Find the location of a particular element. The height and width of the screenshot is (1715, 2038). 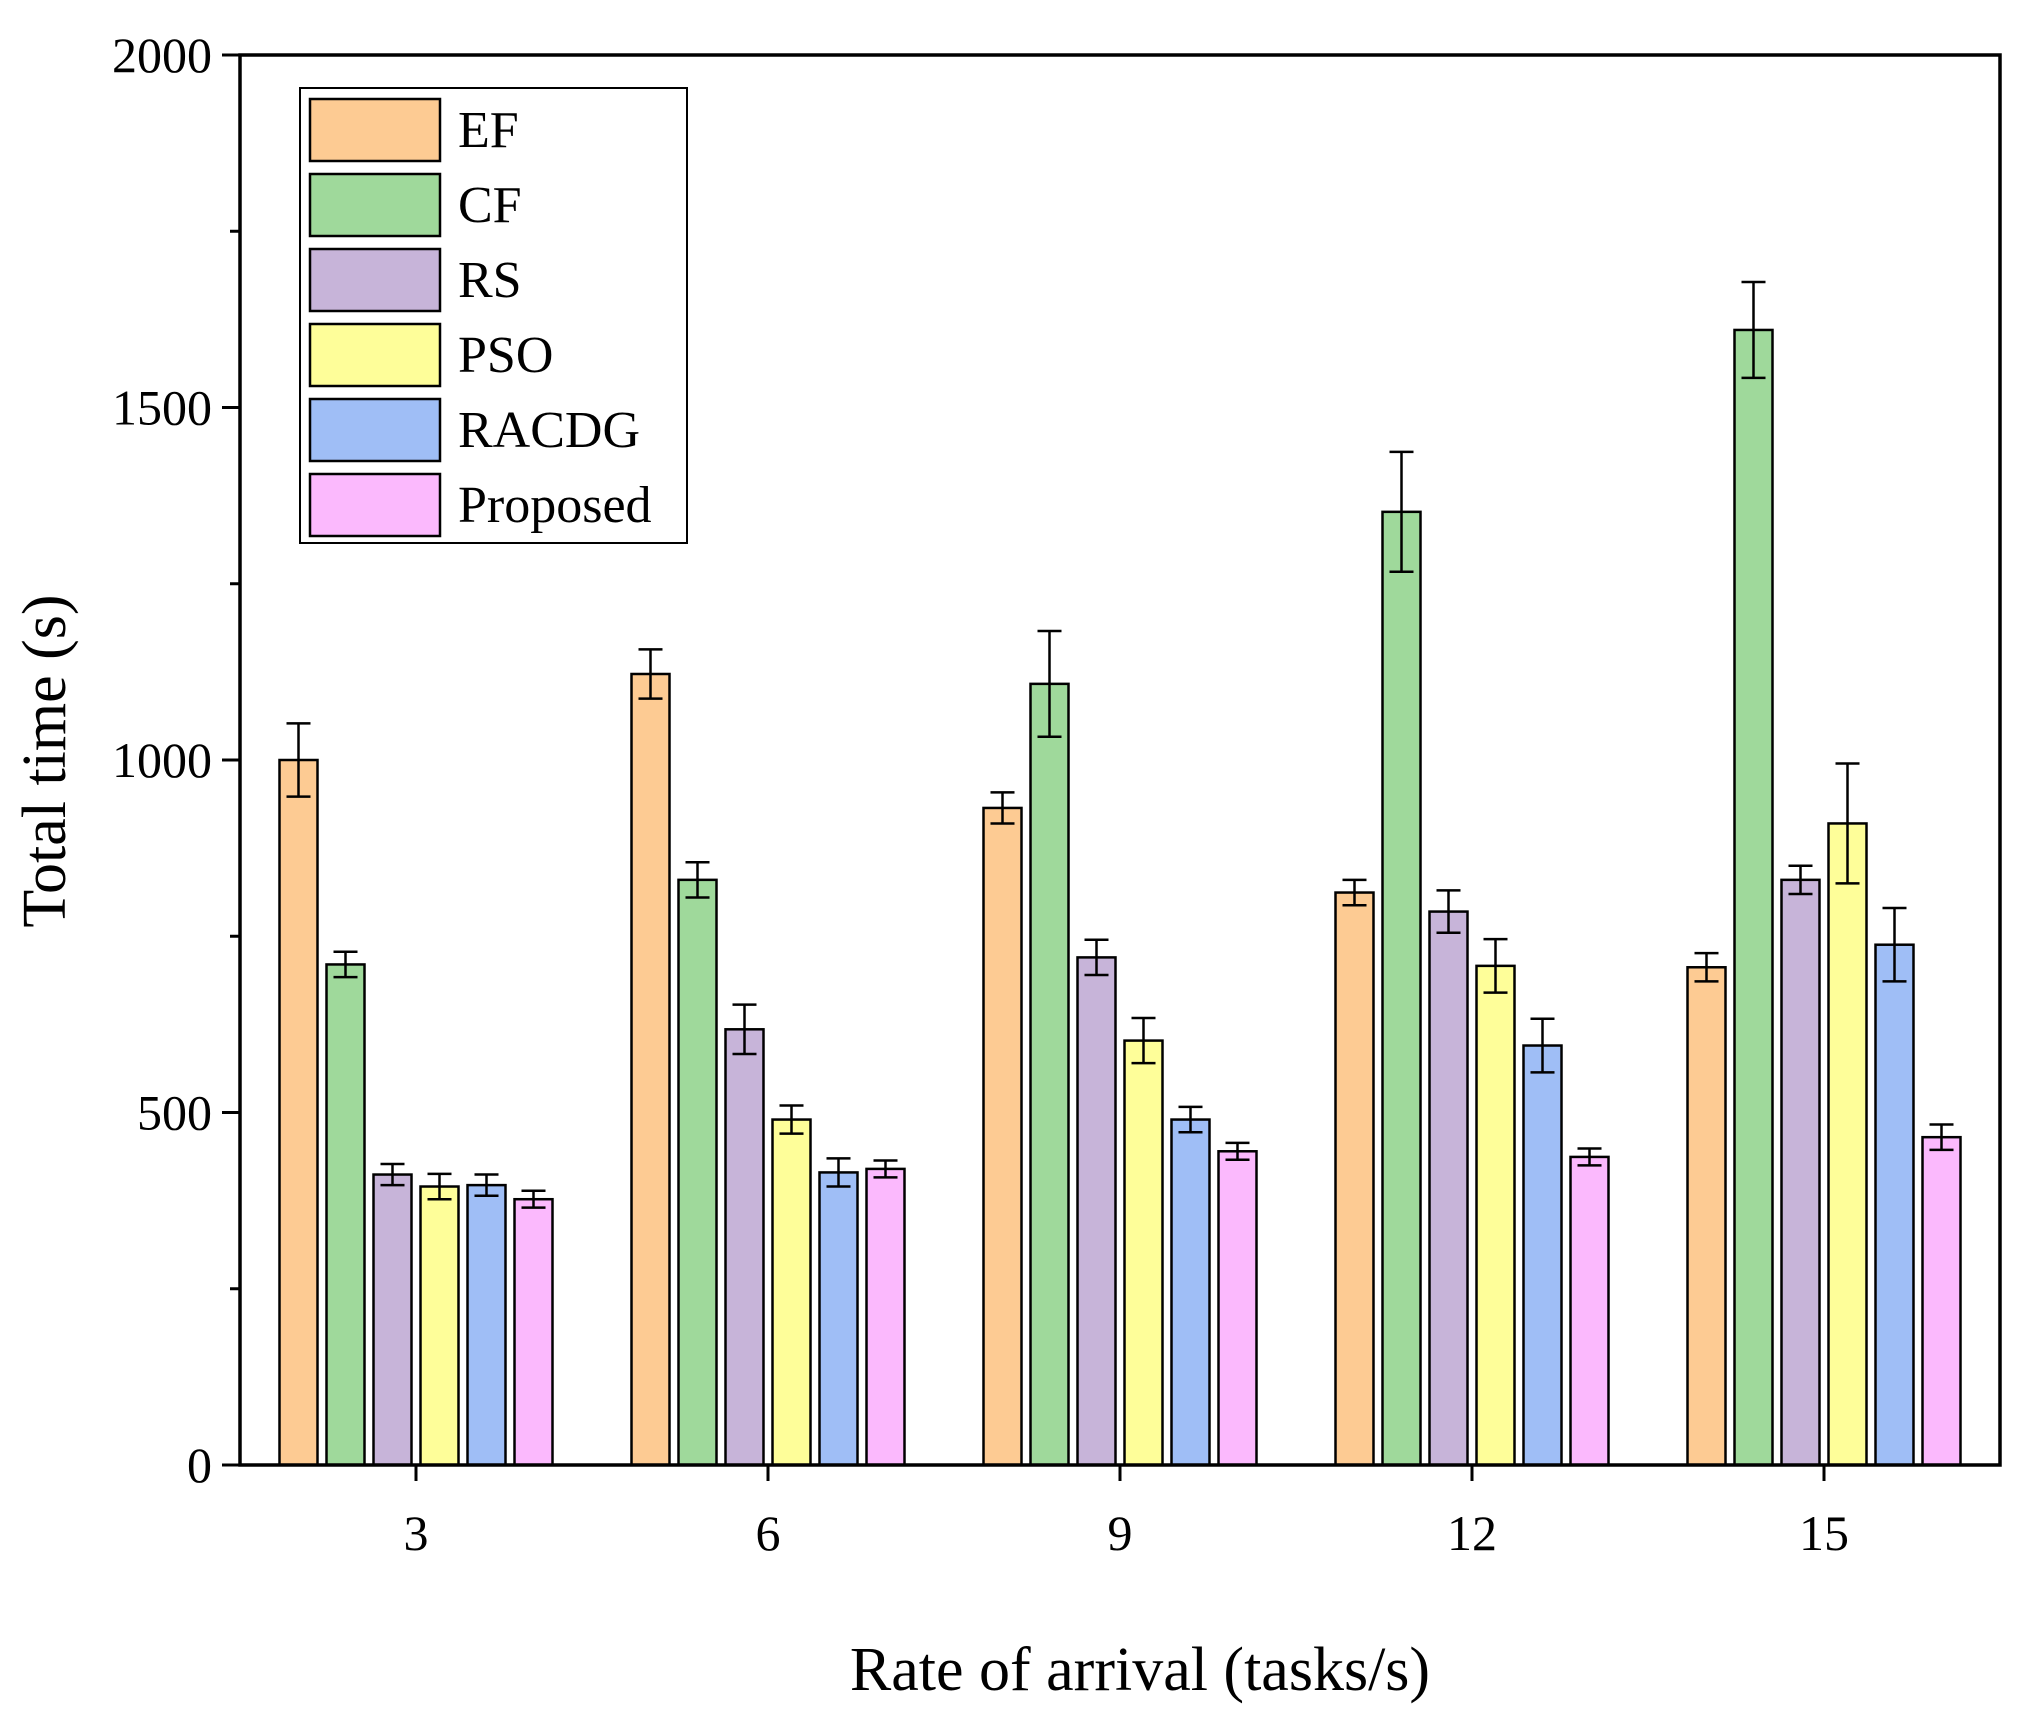

x-tick-label: 9 is located at coordinates (1120, 1533).